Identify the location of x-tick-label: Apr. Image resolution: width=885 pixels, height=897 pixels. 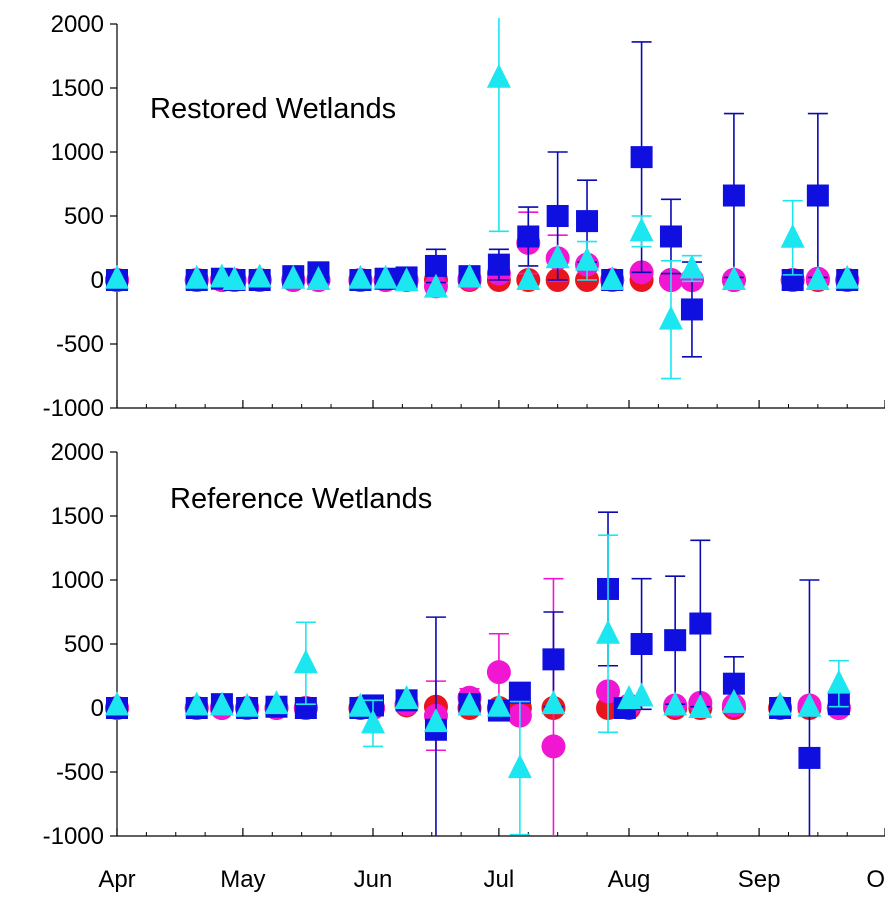
(116, 879).